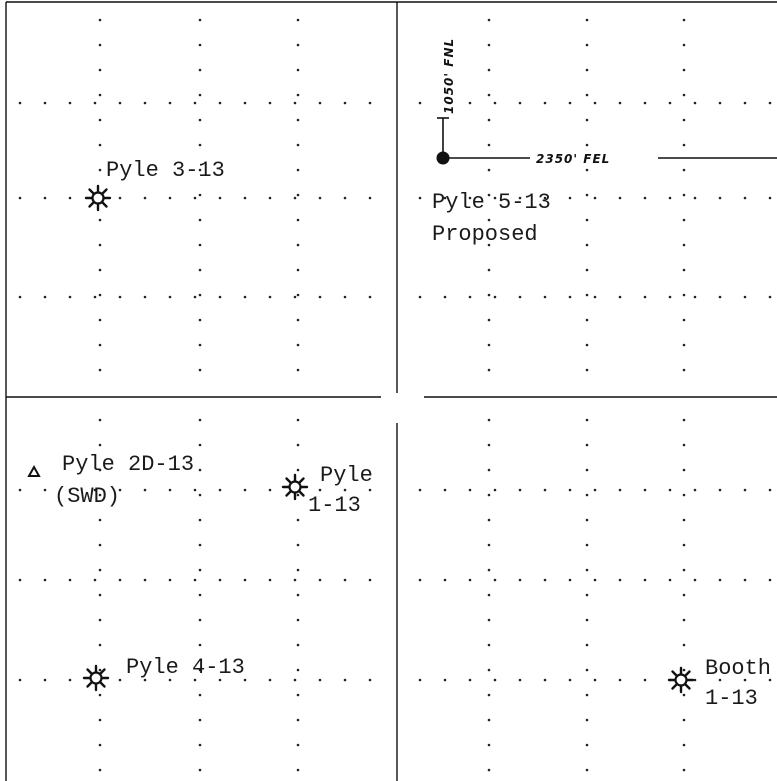 The image size is (777, 781). Describe the element at coordinates (491, 202) in the screenshot. I see `well-label-pyle-5-13: Pyle 5-13` at that location.